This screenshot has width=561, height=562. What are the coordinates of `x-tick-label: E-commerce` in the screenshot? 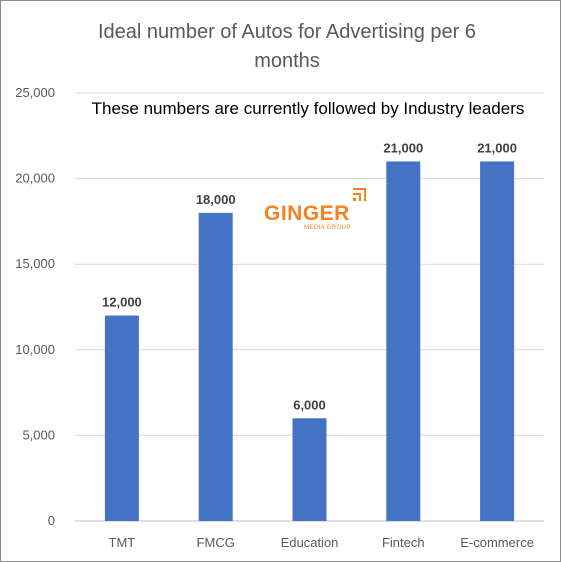 It's located at (497, 542).